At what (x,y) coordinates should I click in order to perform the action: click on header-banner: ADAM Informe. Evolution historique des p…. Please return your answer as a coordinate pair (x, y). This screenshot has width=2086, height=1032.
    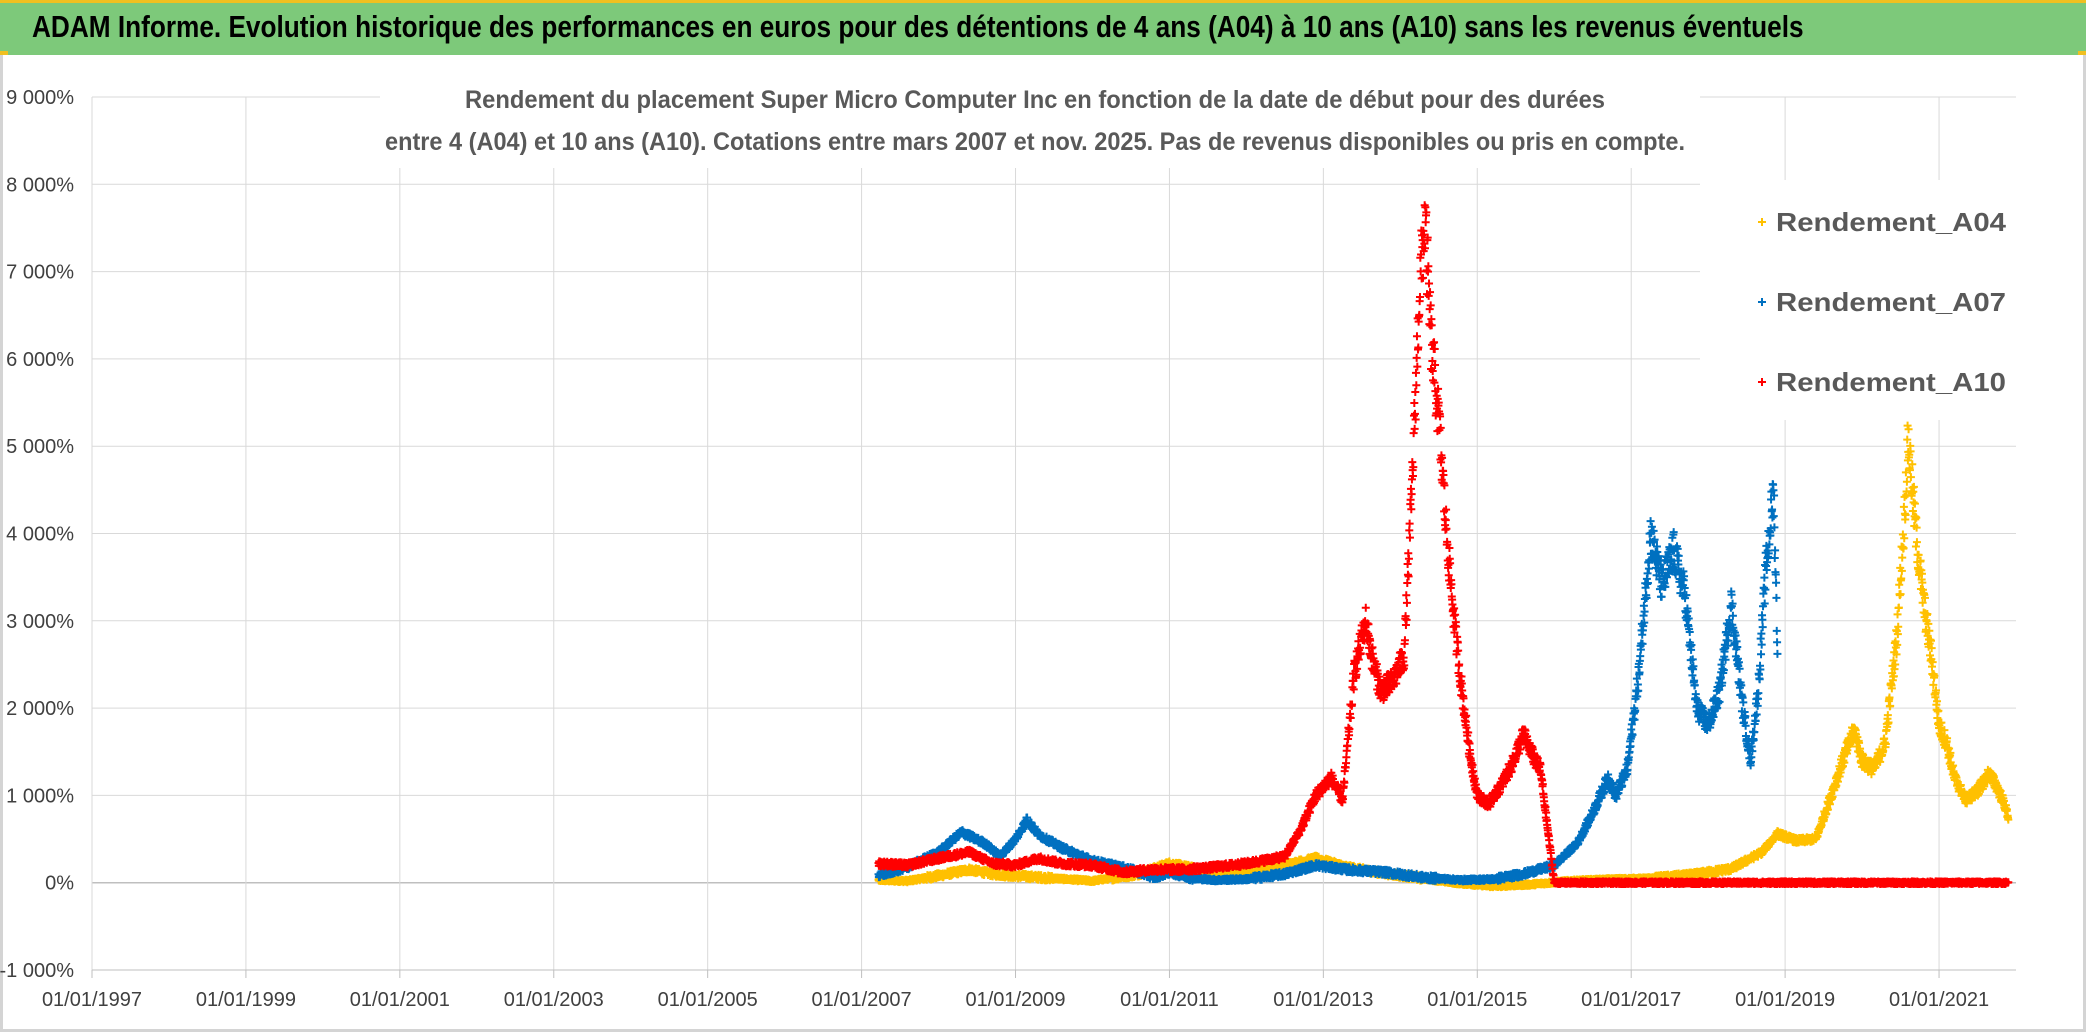
    Looking at the image, I should click on (1043, 27).